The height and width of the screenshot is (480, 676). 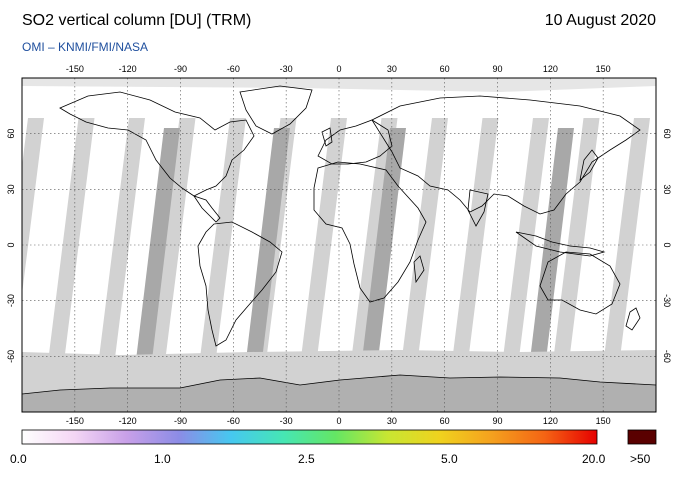 I want to click on colorbar-label-4: 20.0, so click(x=594, y=459).